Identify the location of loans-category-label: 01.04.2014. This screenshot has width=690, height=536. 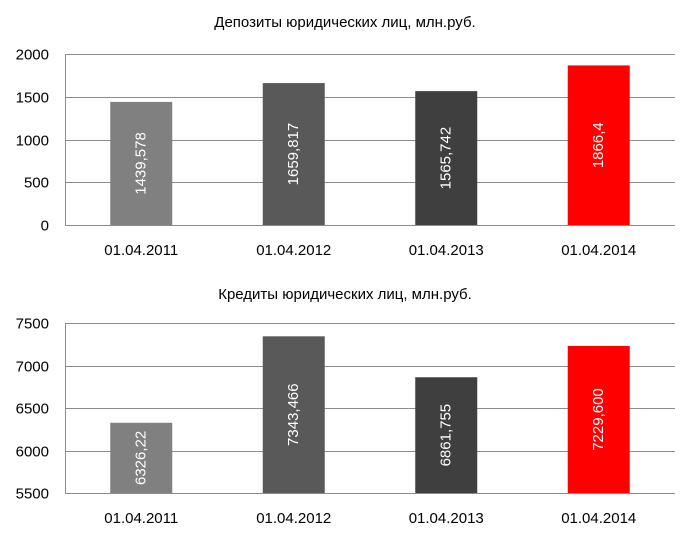
(598, 518).